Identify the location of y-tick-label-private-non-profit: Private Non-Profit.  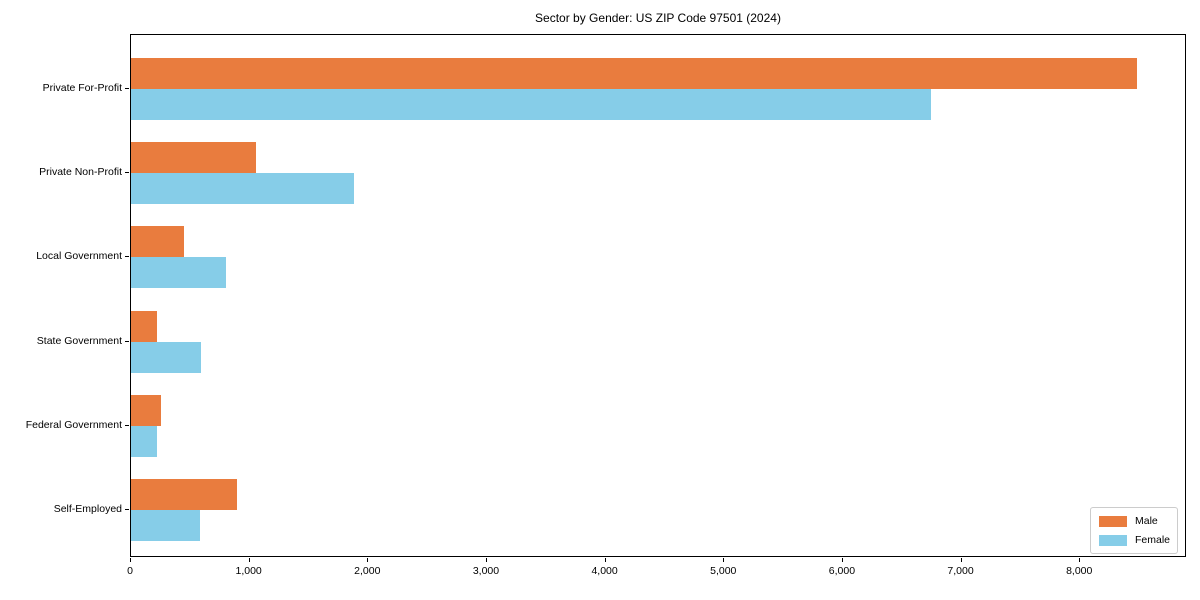
(80, 172).